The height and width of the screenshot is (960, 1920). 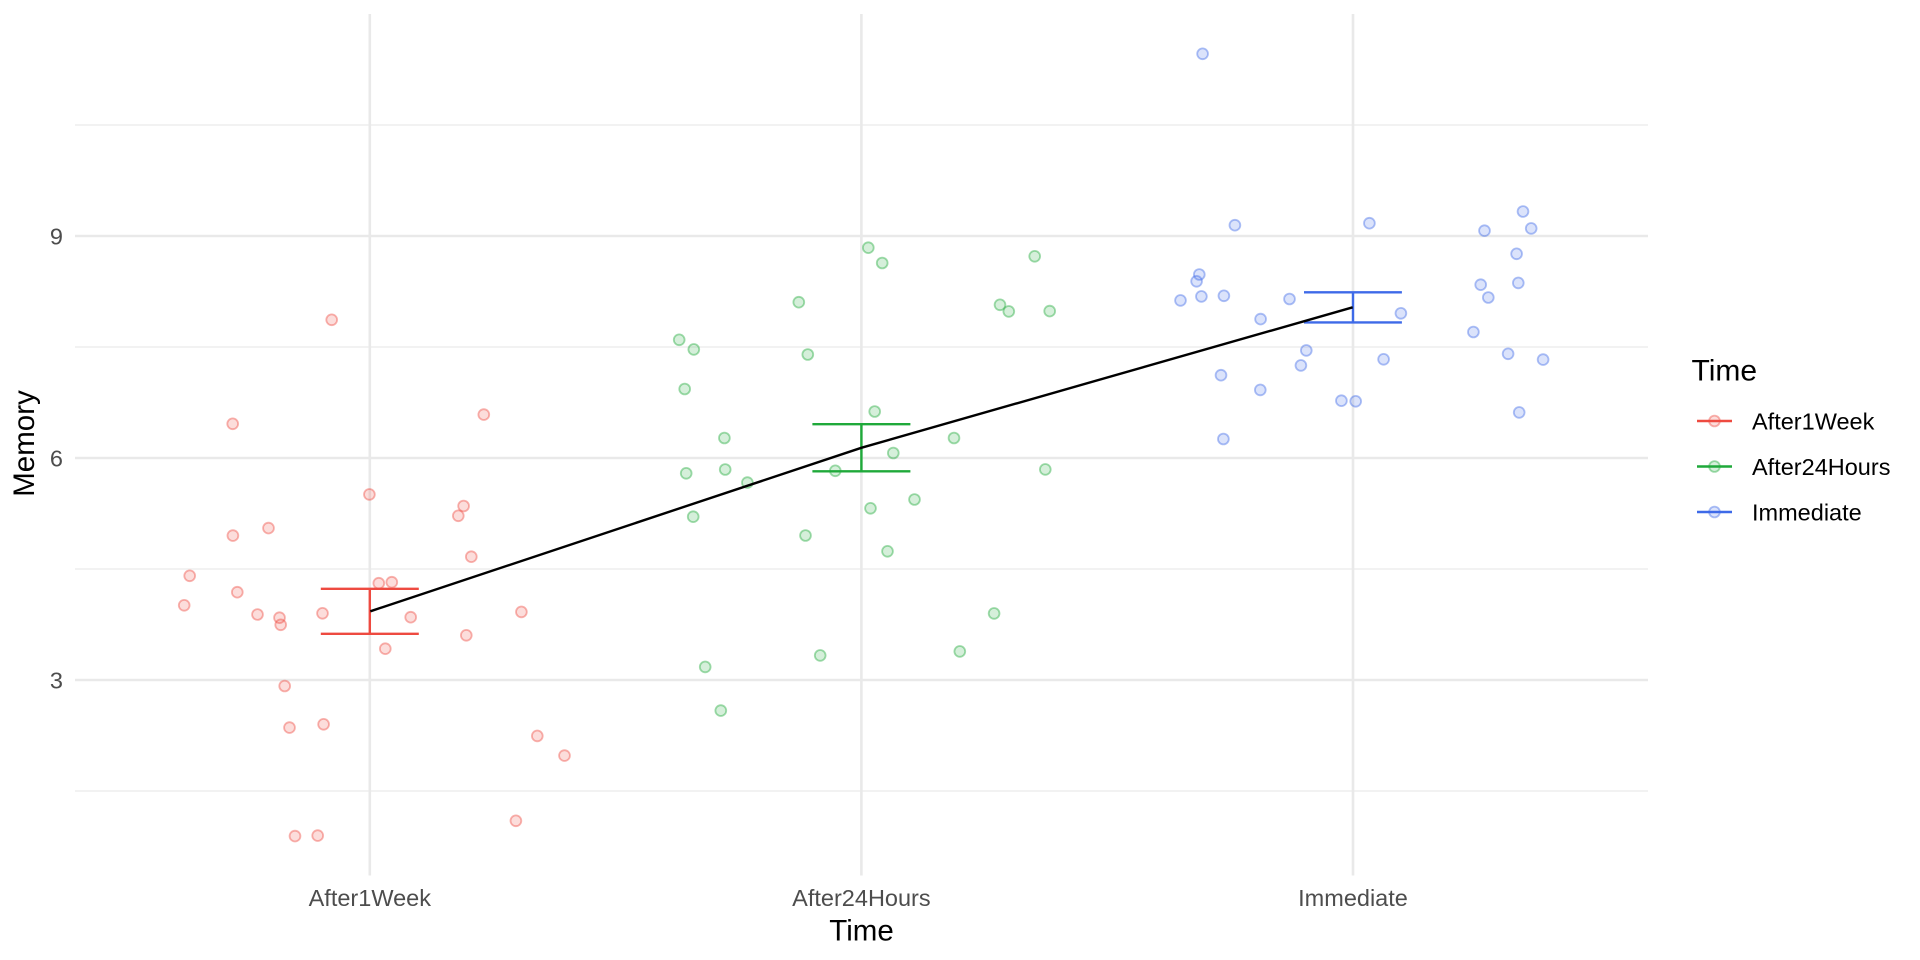 I want to click on svg-text: 6, so click(x=56, y=459).